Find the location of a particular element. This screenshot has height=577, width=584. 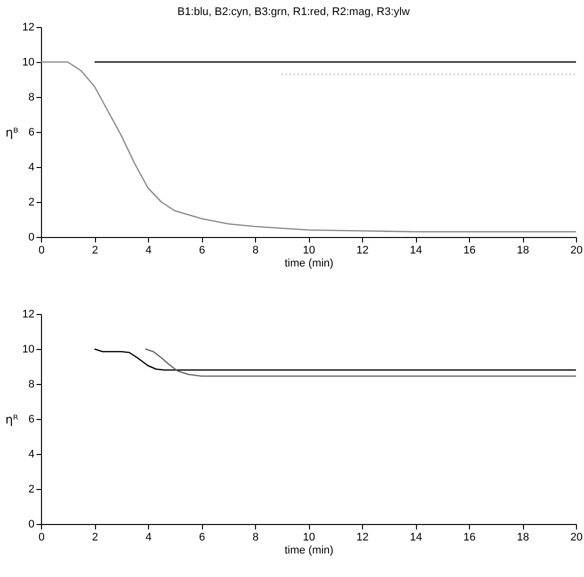

y-axis-title: ηᴿ is located at coordinates (12, 419).